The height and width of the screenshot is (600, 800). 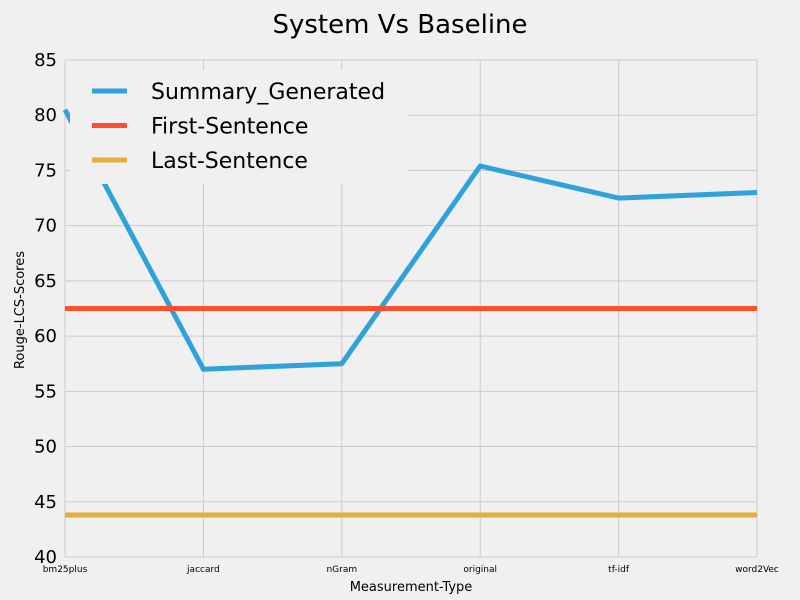 I want to click on y-tick-label: 50, so click(x=45, y=447).